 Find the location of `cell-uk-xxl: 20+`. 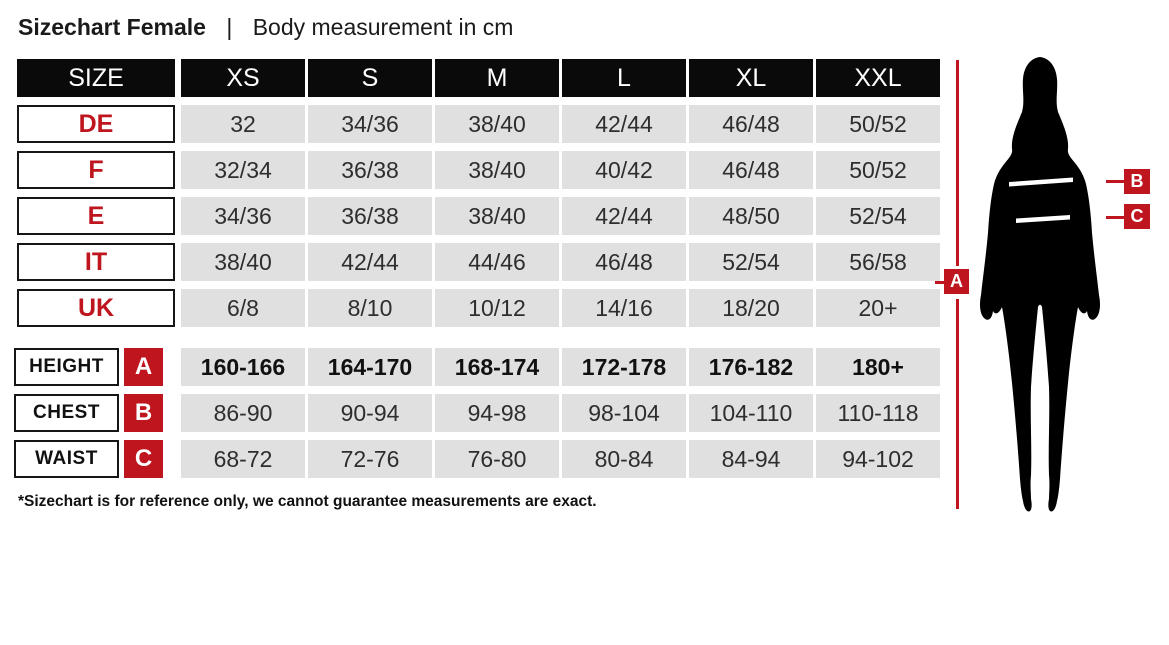

cell-uk-xxl: 20+ is located at coordinates (878, 308).